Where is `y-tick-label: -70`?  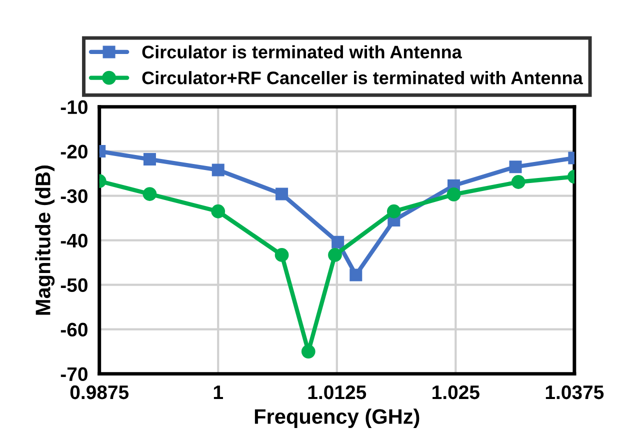 y-tick-label: -70 is located at coordinates (74, 374).